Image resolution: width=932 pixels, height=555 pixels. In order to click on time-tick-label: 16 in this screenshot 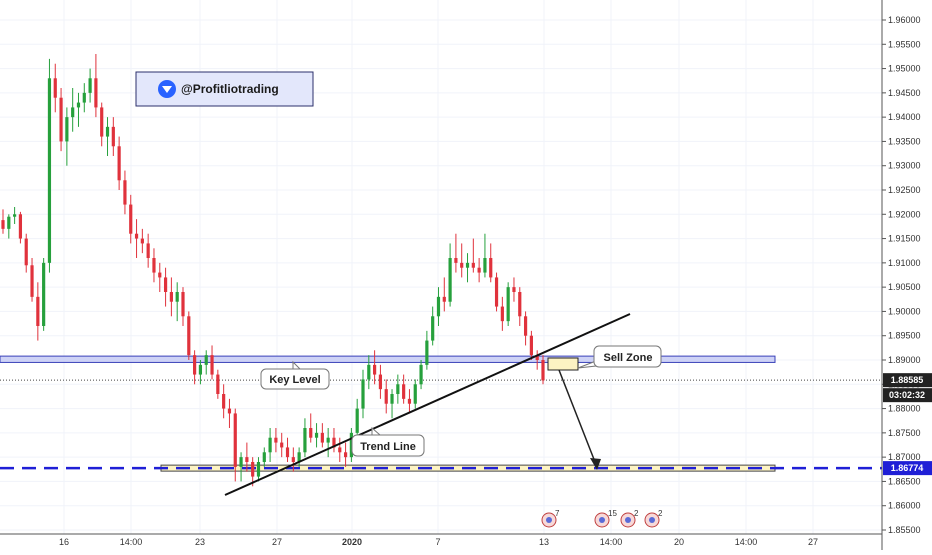, I will do `click(64, 542)`.